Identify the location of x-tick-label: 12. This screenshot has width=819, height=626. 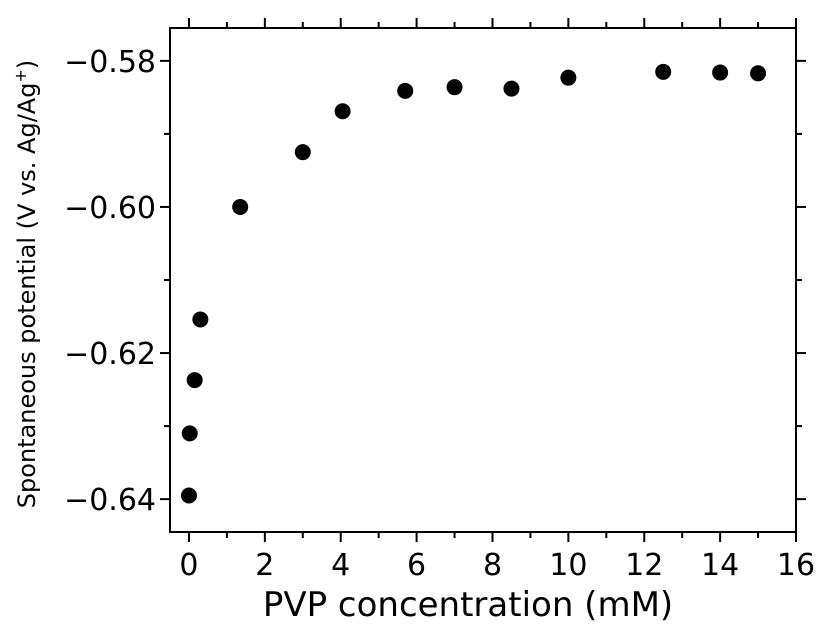
(644, 565).